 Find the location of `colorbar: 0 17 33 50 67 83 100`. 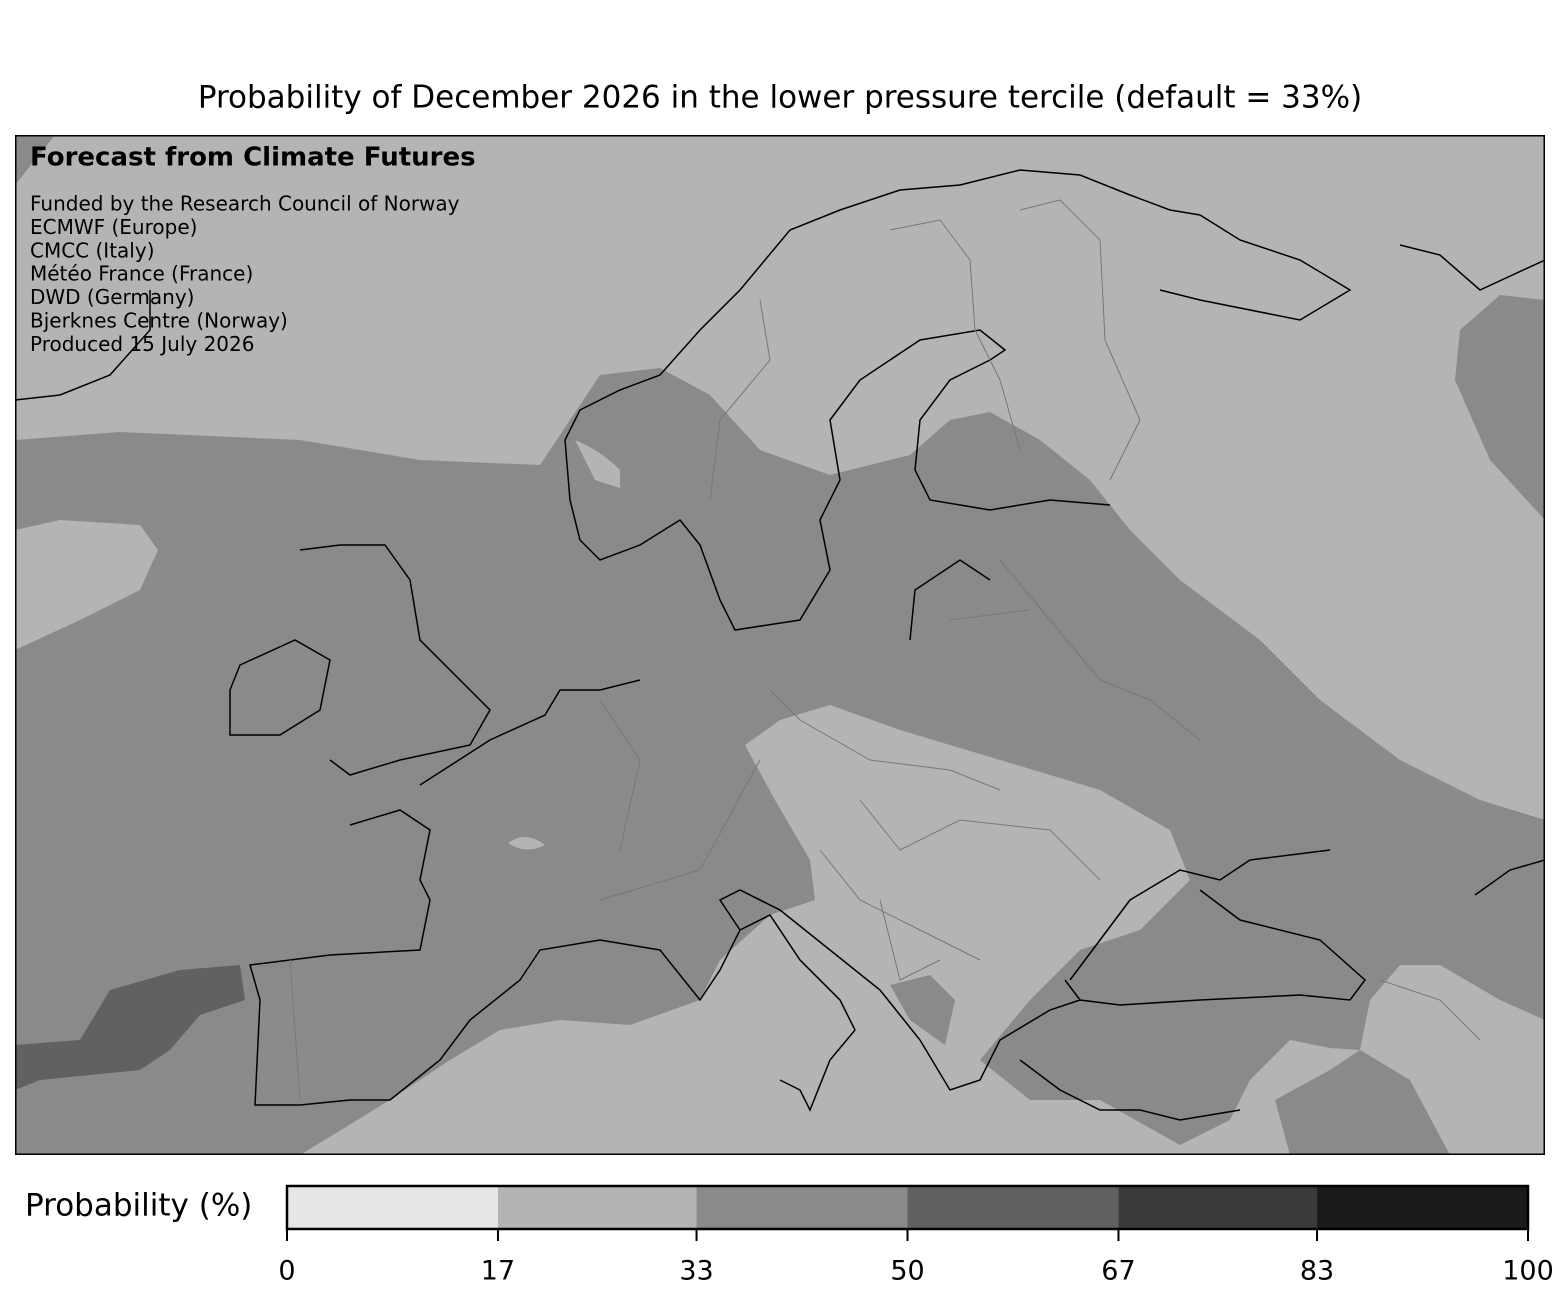

colorbar: 0 17 33 50 67 83 100 is located at coordinates (916, 1235).